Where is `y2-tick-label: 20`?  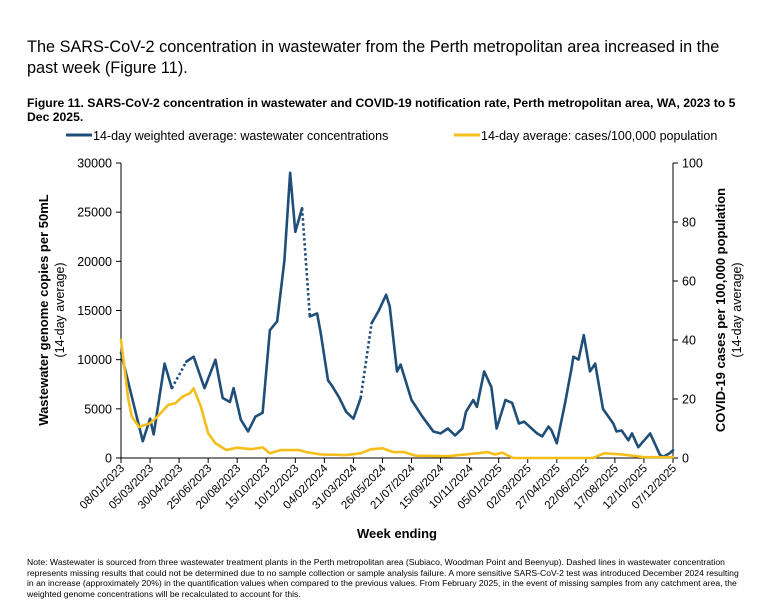
y2-tick-label: 20 is located at coordinates (689, 400).